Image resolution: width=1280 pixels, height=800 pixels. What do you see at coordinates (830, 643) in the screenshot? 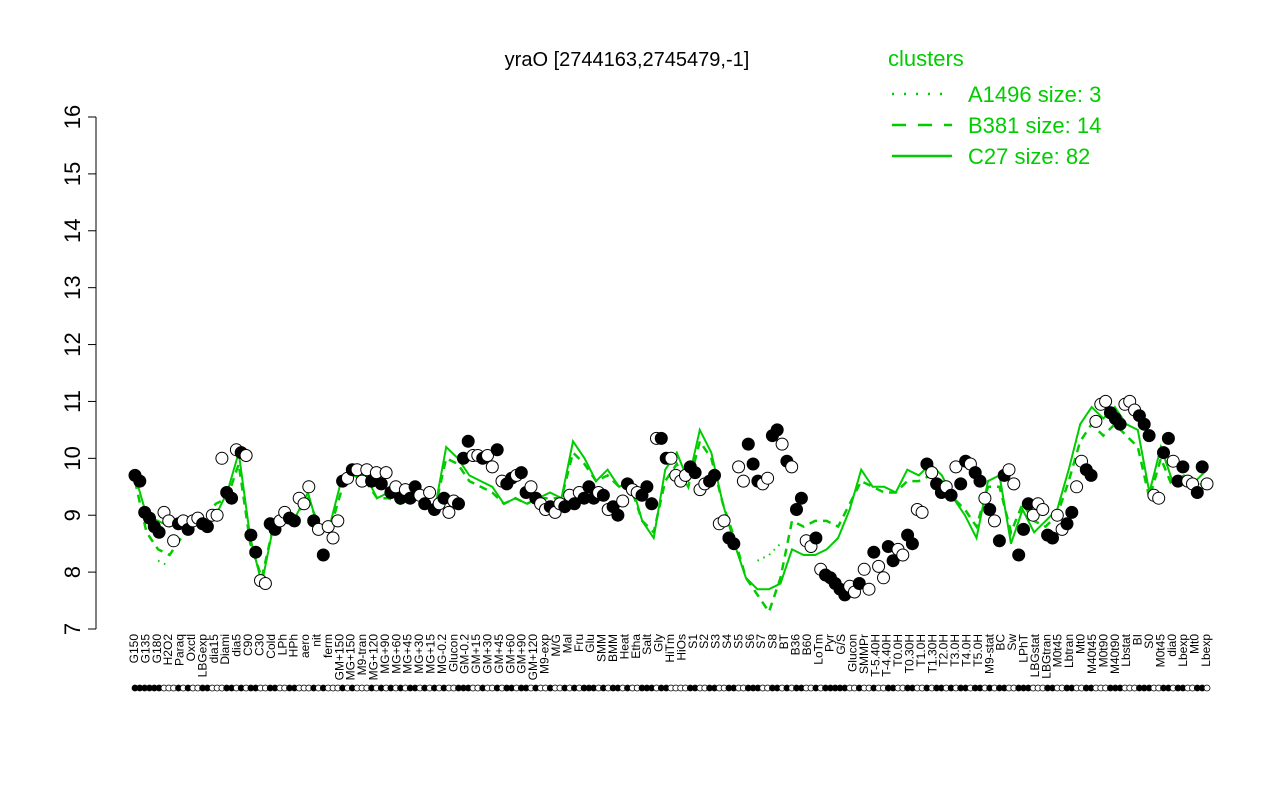
I see `x-tick-label: Pyr` at bounding box center [830, 643].